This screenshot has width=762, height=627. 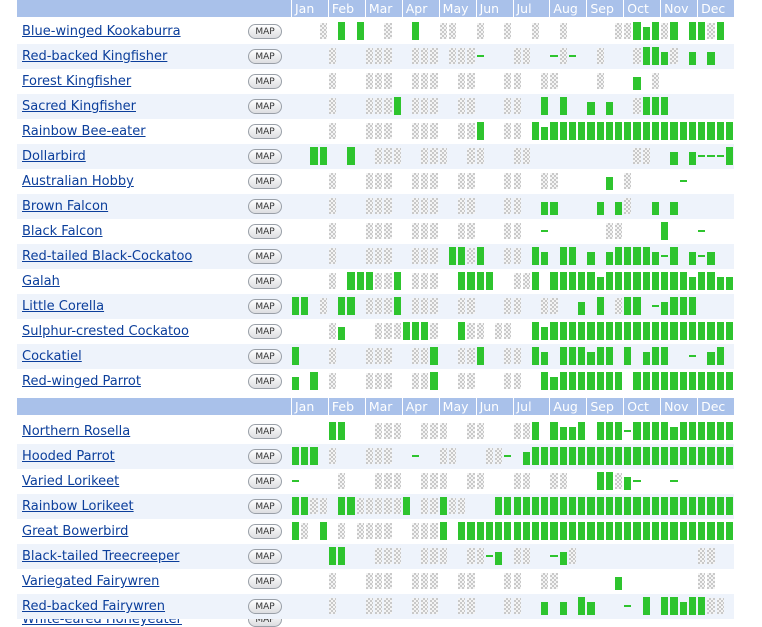 What do you see at coordinates (62, 231) in the screenshot?
I see `bird-name-link: Black Falcon` at bounding box center [62, 231].